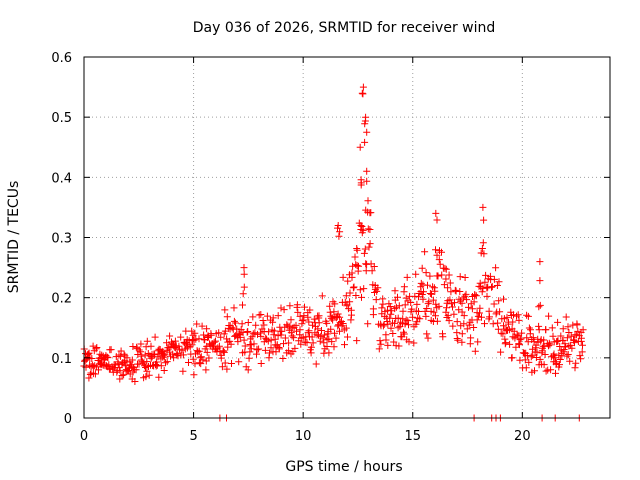 This screenshot has width=640, height=480. I want to click on y-tick-labels: 0 0.1 0.2 0.3 0.4 0.5 0.6, so click(61, 239).